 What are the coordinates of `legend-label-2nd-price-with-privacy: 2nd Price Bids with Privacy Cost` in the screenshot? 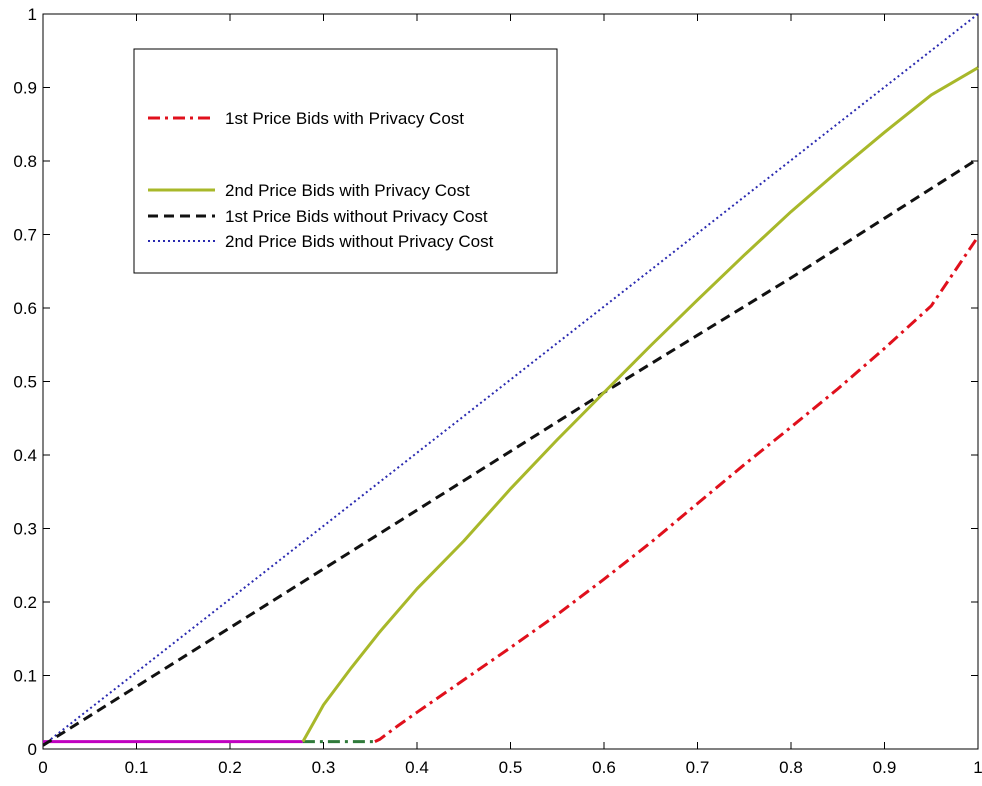 It's located at (347, 190).